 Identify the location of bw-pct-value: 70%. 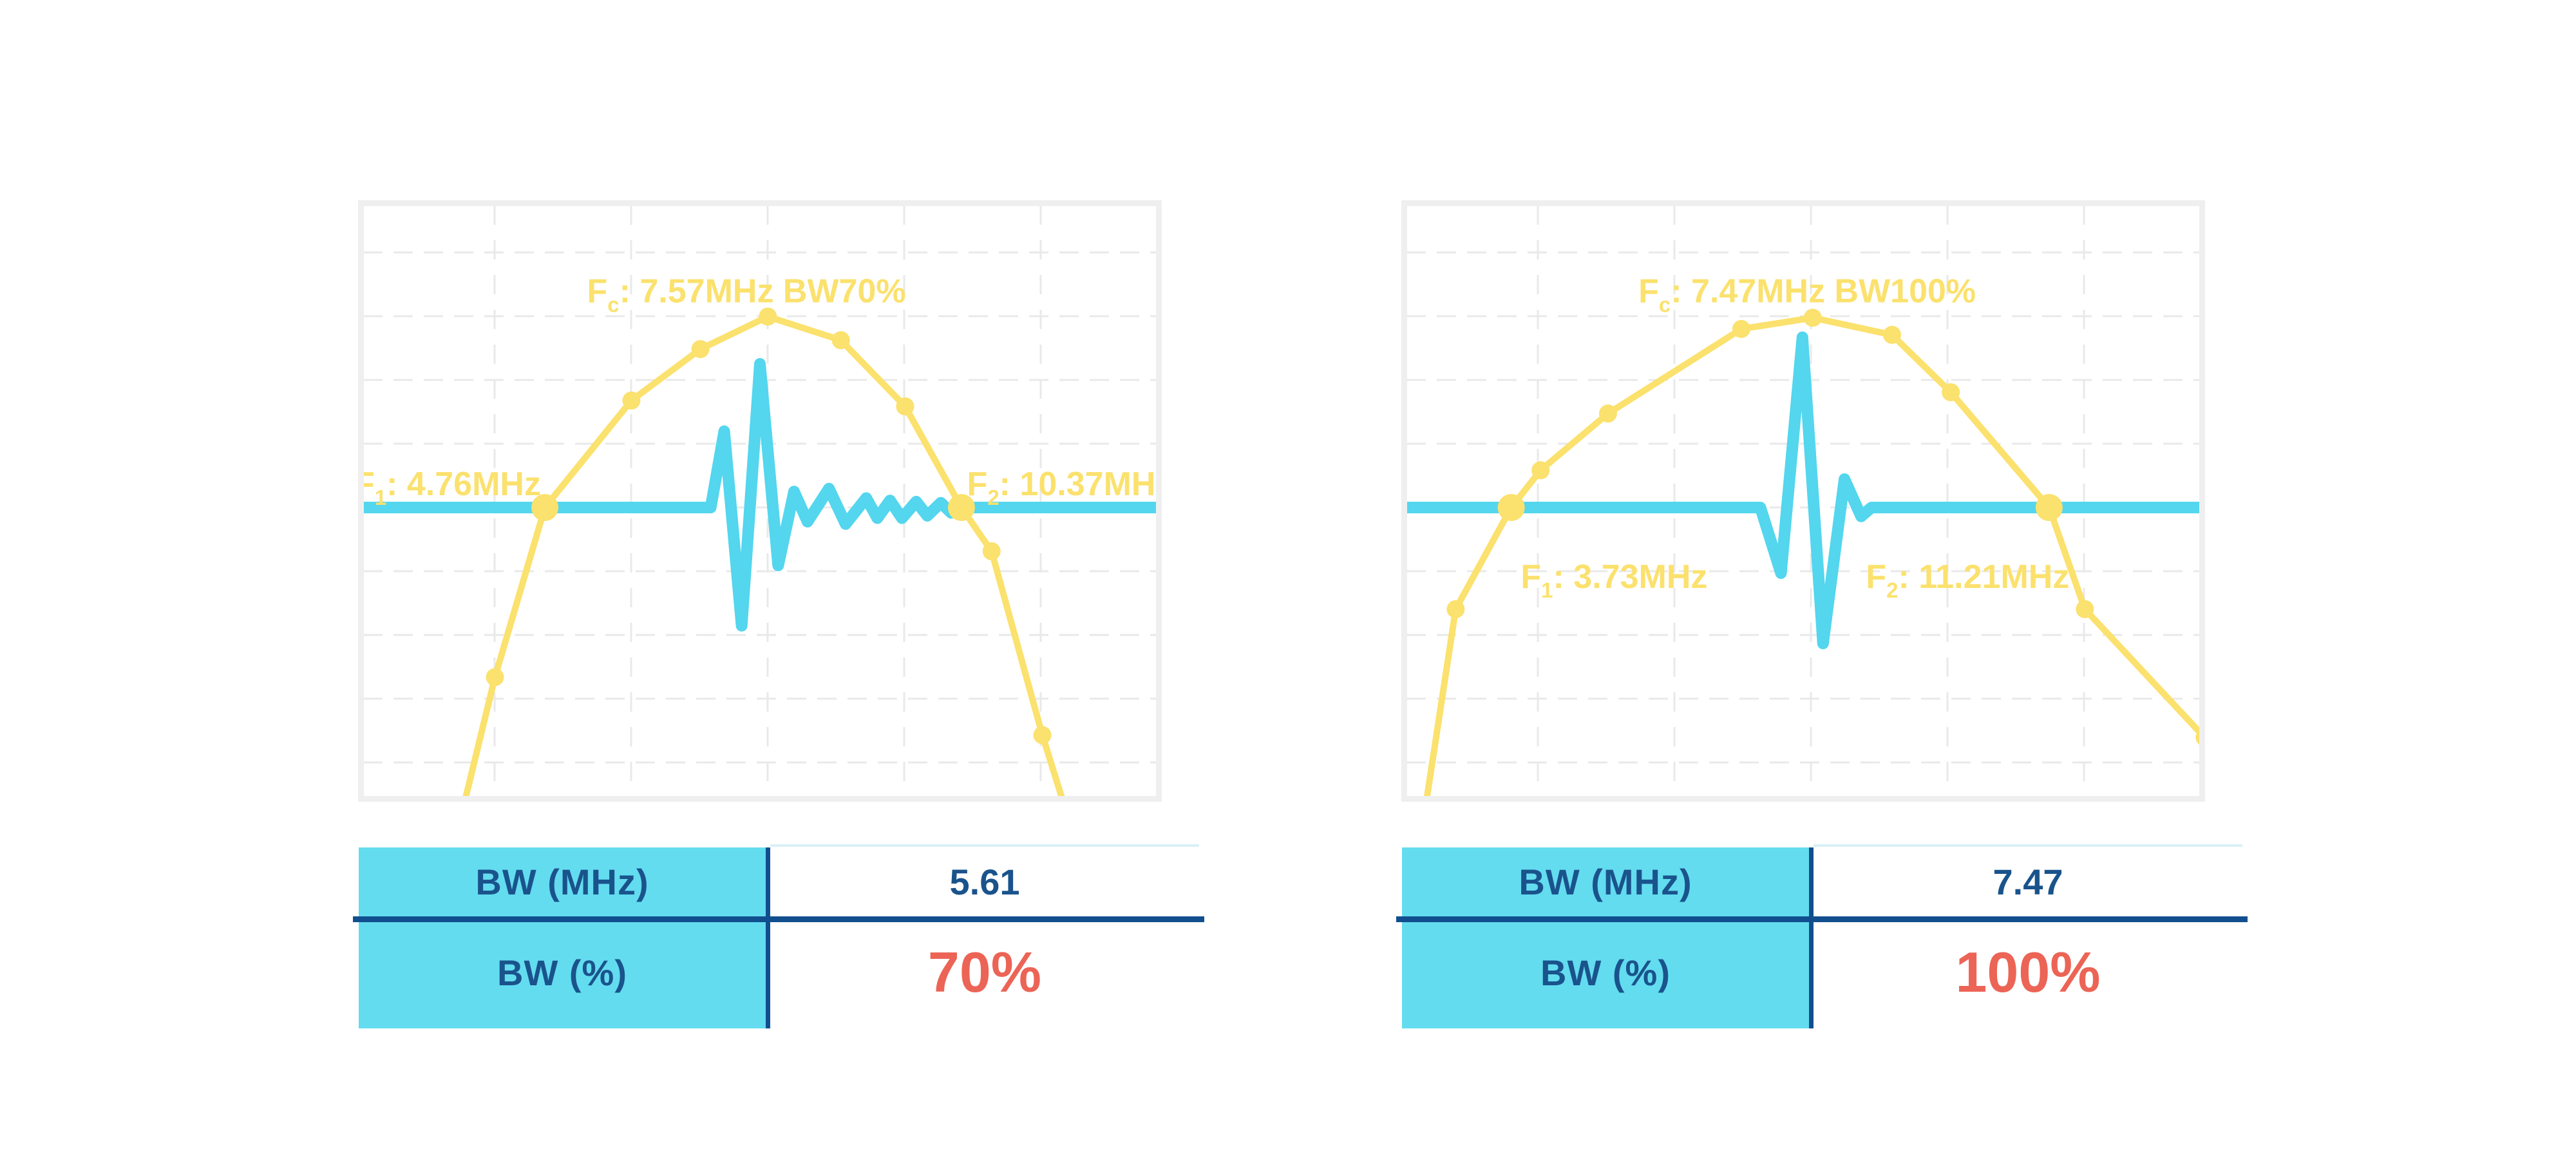
(984, 972).